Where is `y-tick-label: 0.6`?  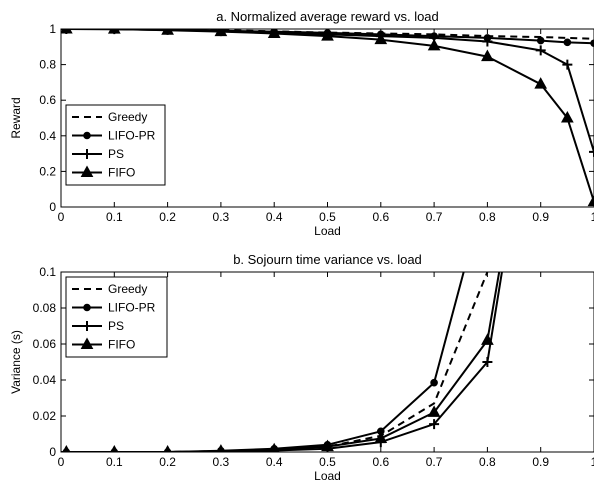
y-tick-label: 0.6 is located at coordinates (47, 100).